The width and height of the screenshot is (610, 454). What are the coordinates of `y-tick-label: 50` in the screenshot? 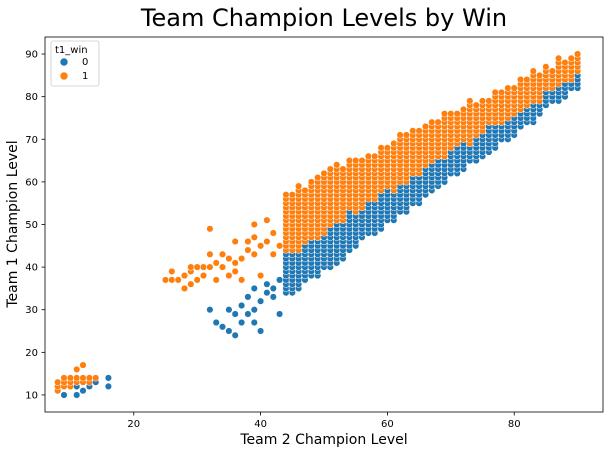 It's located at (31, 225).